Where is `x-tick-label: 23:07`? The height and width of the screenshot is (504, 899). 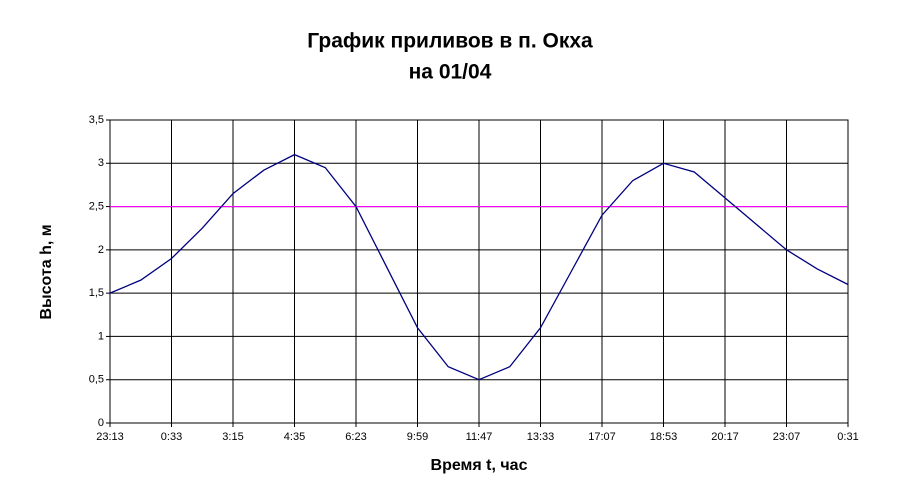 x-tick-label: 23:07 is located at coordinates (787, 437).